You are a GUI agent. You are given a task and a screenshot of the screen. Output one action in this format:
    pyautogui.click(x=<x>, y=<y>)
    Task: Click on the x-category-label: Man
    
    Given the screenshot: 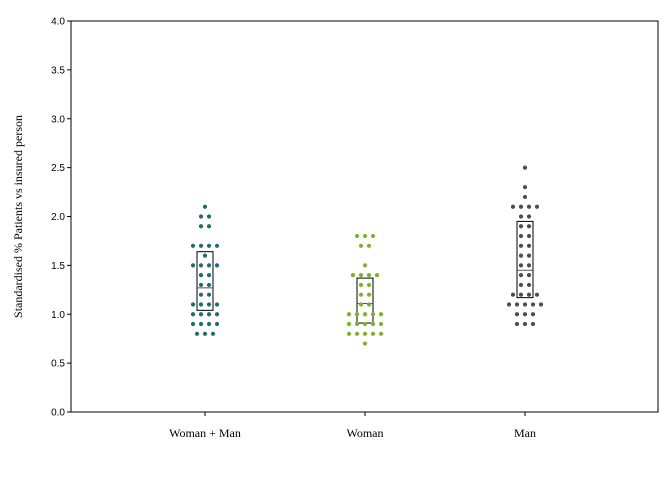 What is the action you would take?
    pyautogui.click(x=525, y=433)
    